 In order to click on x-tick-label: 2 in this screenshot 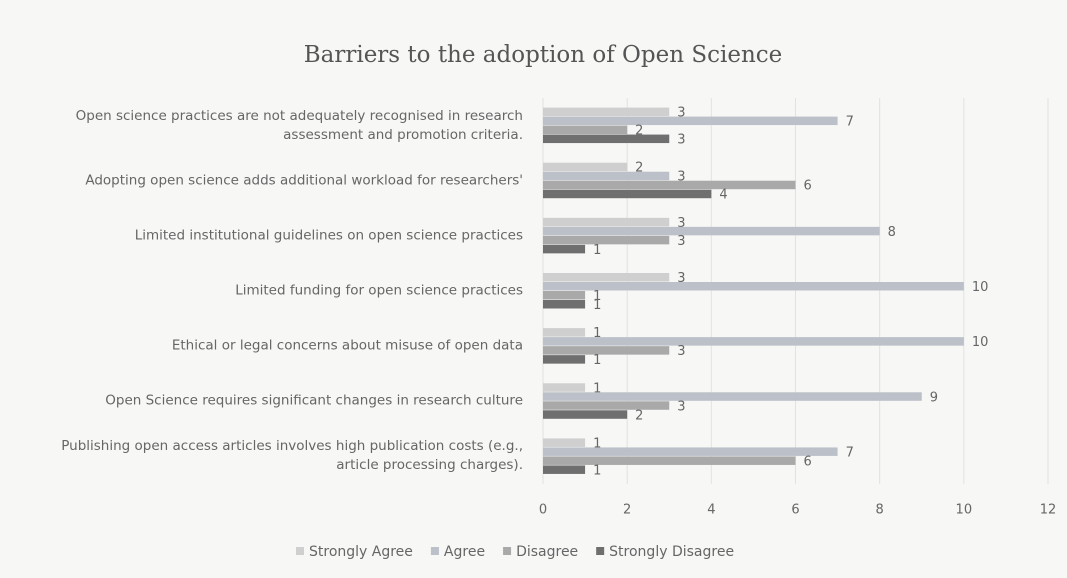, I will do `click(627, 510)`.